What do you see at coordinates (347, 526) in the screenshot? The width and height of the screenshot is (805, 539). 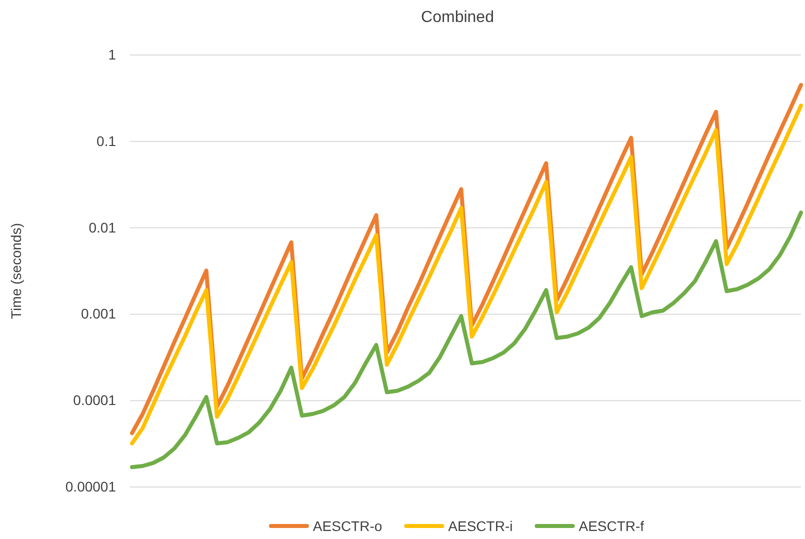 I see `legend-label: AESCTR-o` at bounding box center [347, 526].